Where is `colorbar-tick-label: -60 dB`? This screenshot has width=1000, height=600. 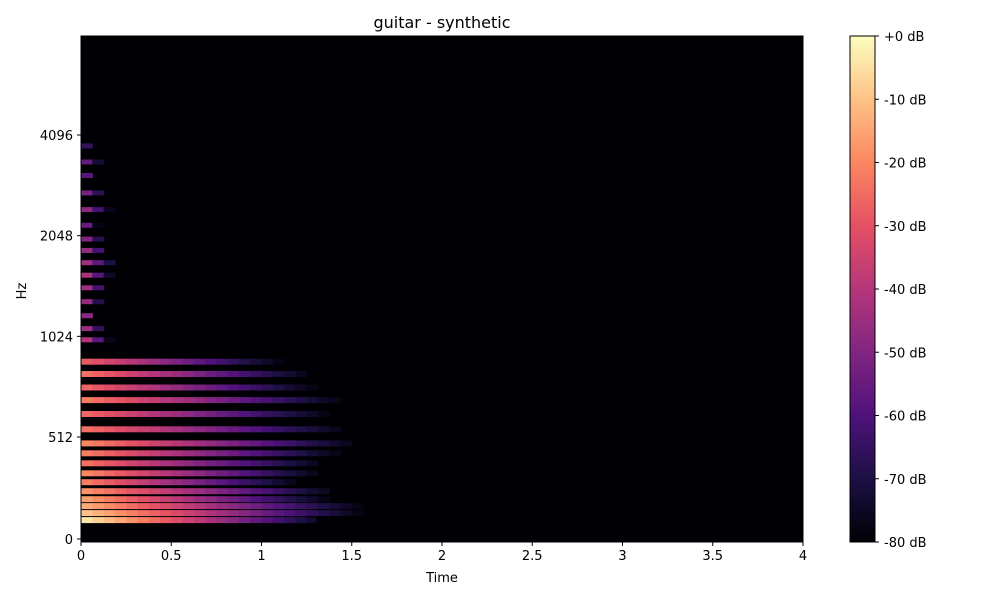
colorbar-tick-label: -60 dB is located at coordinates (905, 417).